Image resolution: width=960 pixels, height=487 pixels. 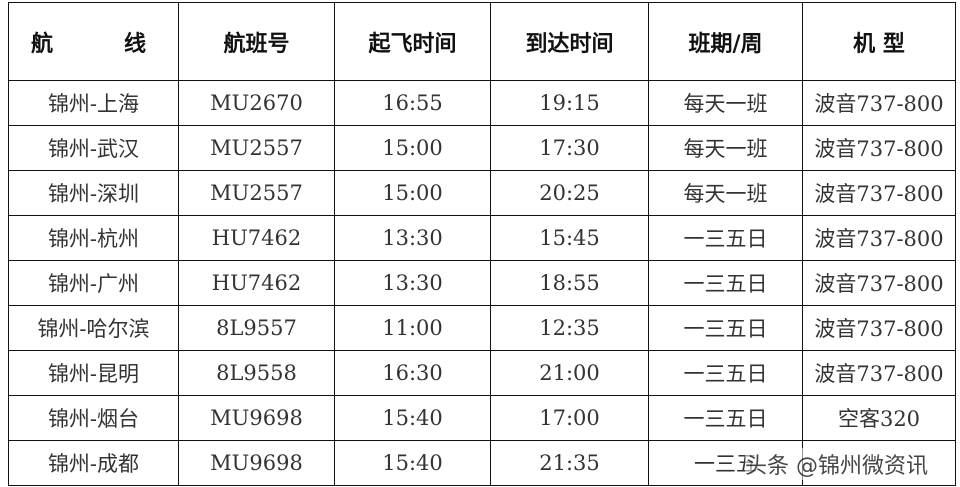 I want to click on table-row: 锦州-武汉 MU2557 15:00 17:30 每天一班 波音737-800, so click(x=482, y=148).